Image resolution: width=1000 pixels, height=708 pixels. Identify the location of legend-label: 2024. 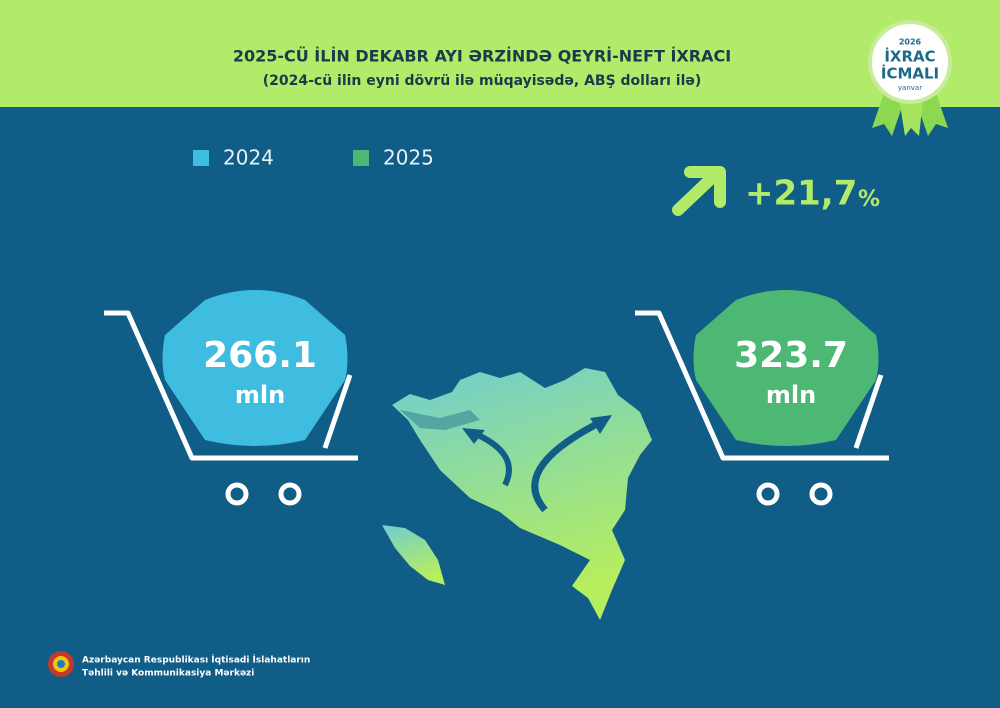
(248, 158).